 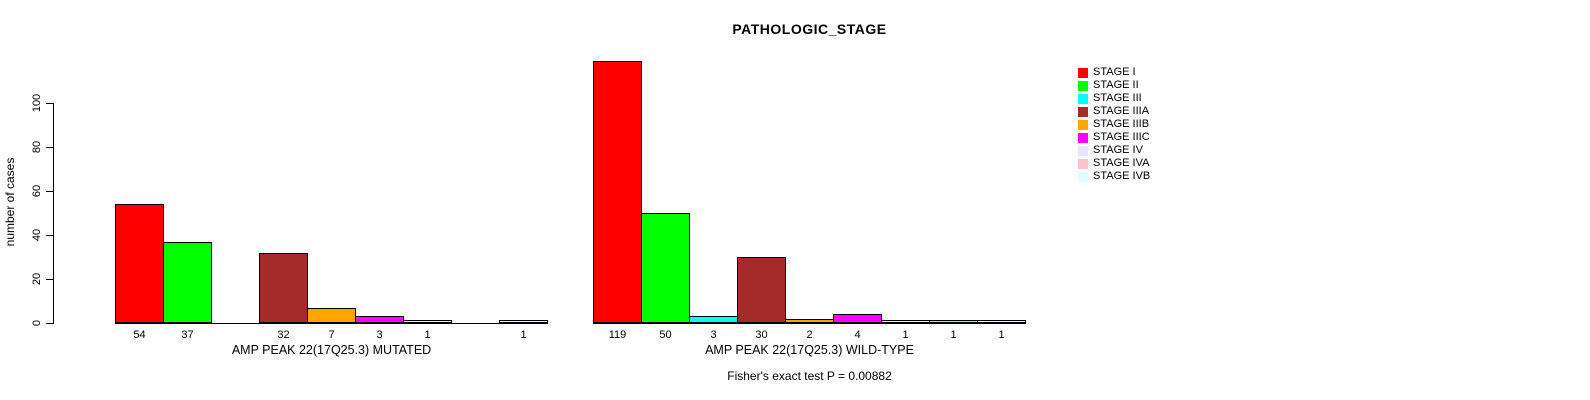 What do you see at coordinates (10, 202) in the screenshot?
I see `y-axis-label: number of cases` at bounding box center [10, 202].